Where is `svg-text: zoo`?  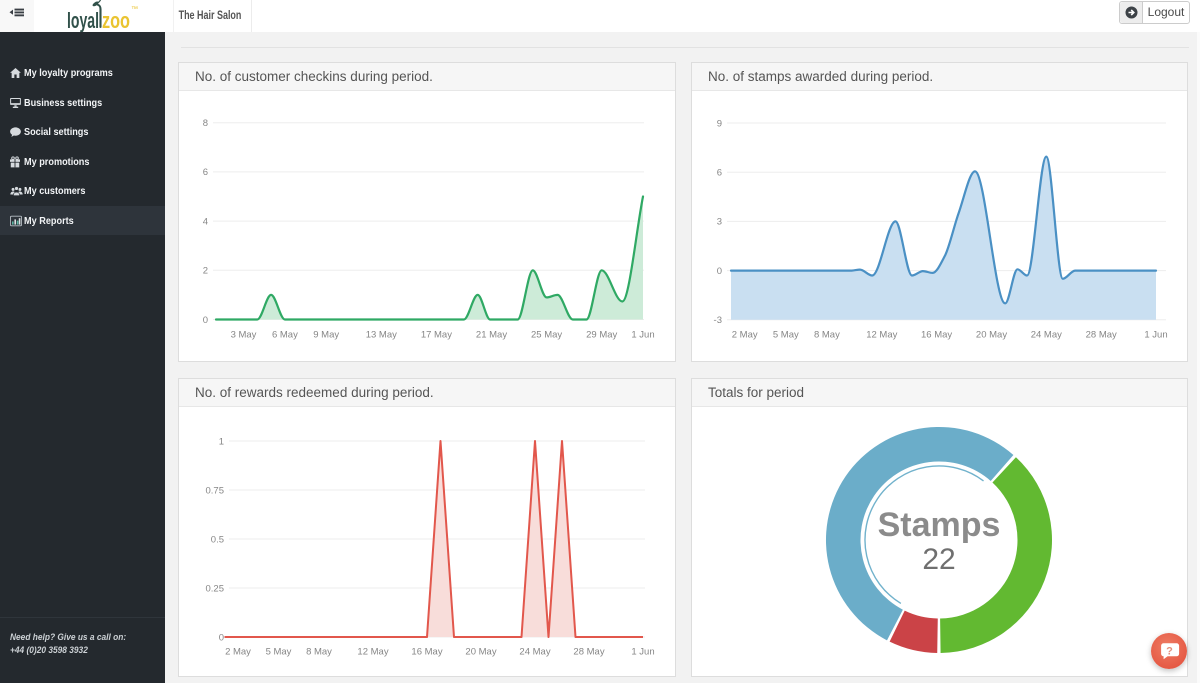 svg-text: zoo is located at coordinates (116, 20).